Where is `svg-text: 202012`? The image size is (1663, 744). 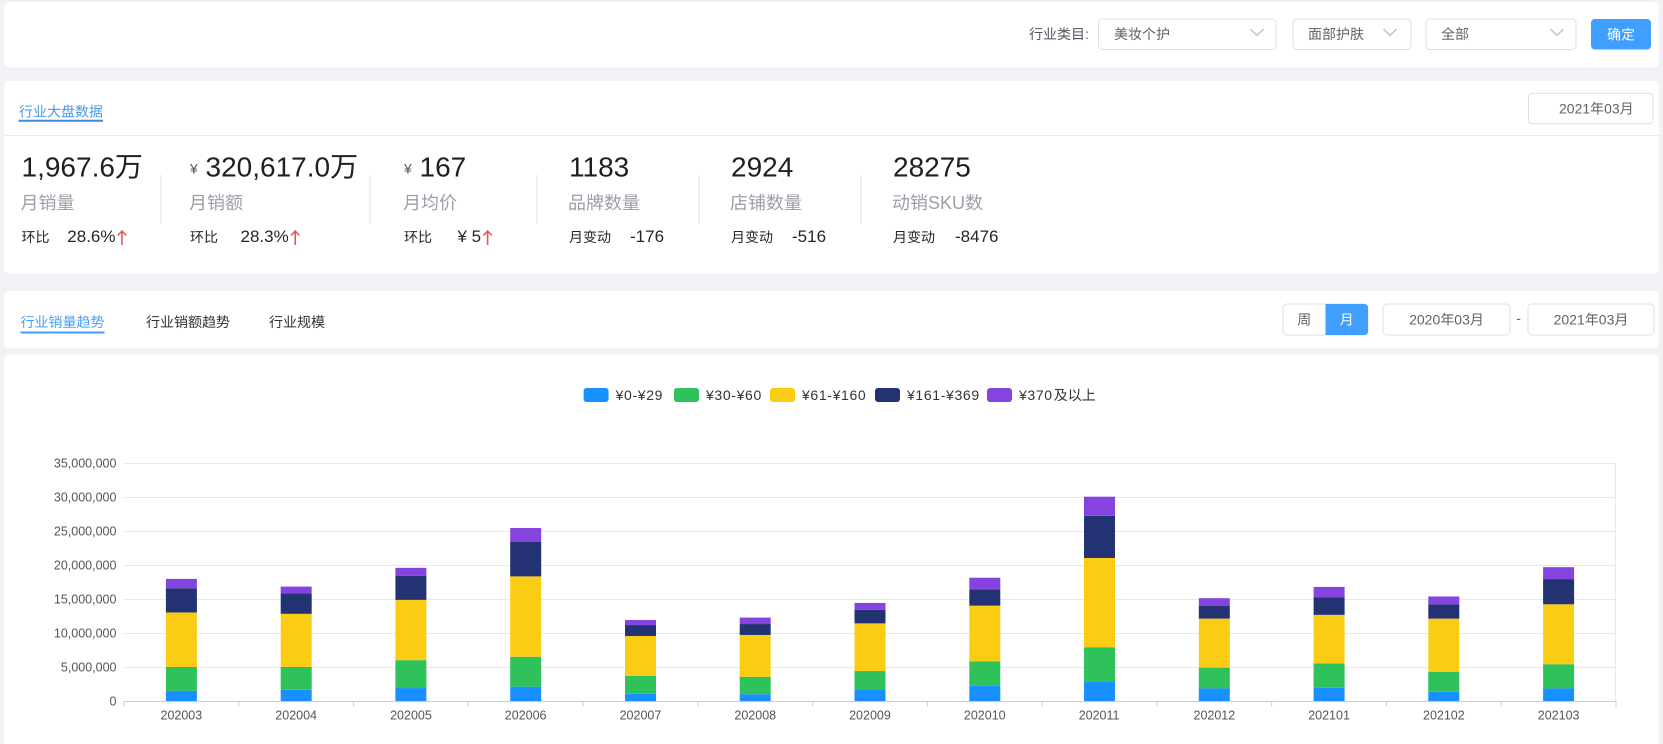 svg-text: 202012 is located at coordinates (1215, 716).